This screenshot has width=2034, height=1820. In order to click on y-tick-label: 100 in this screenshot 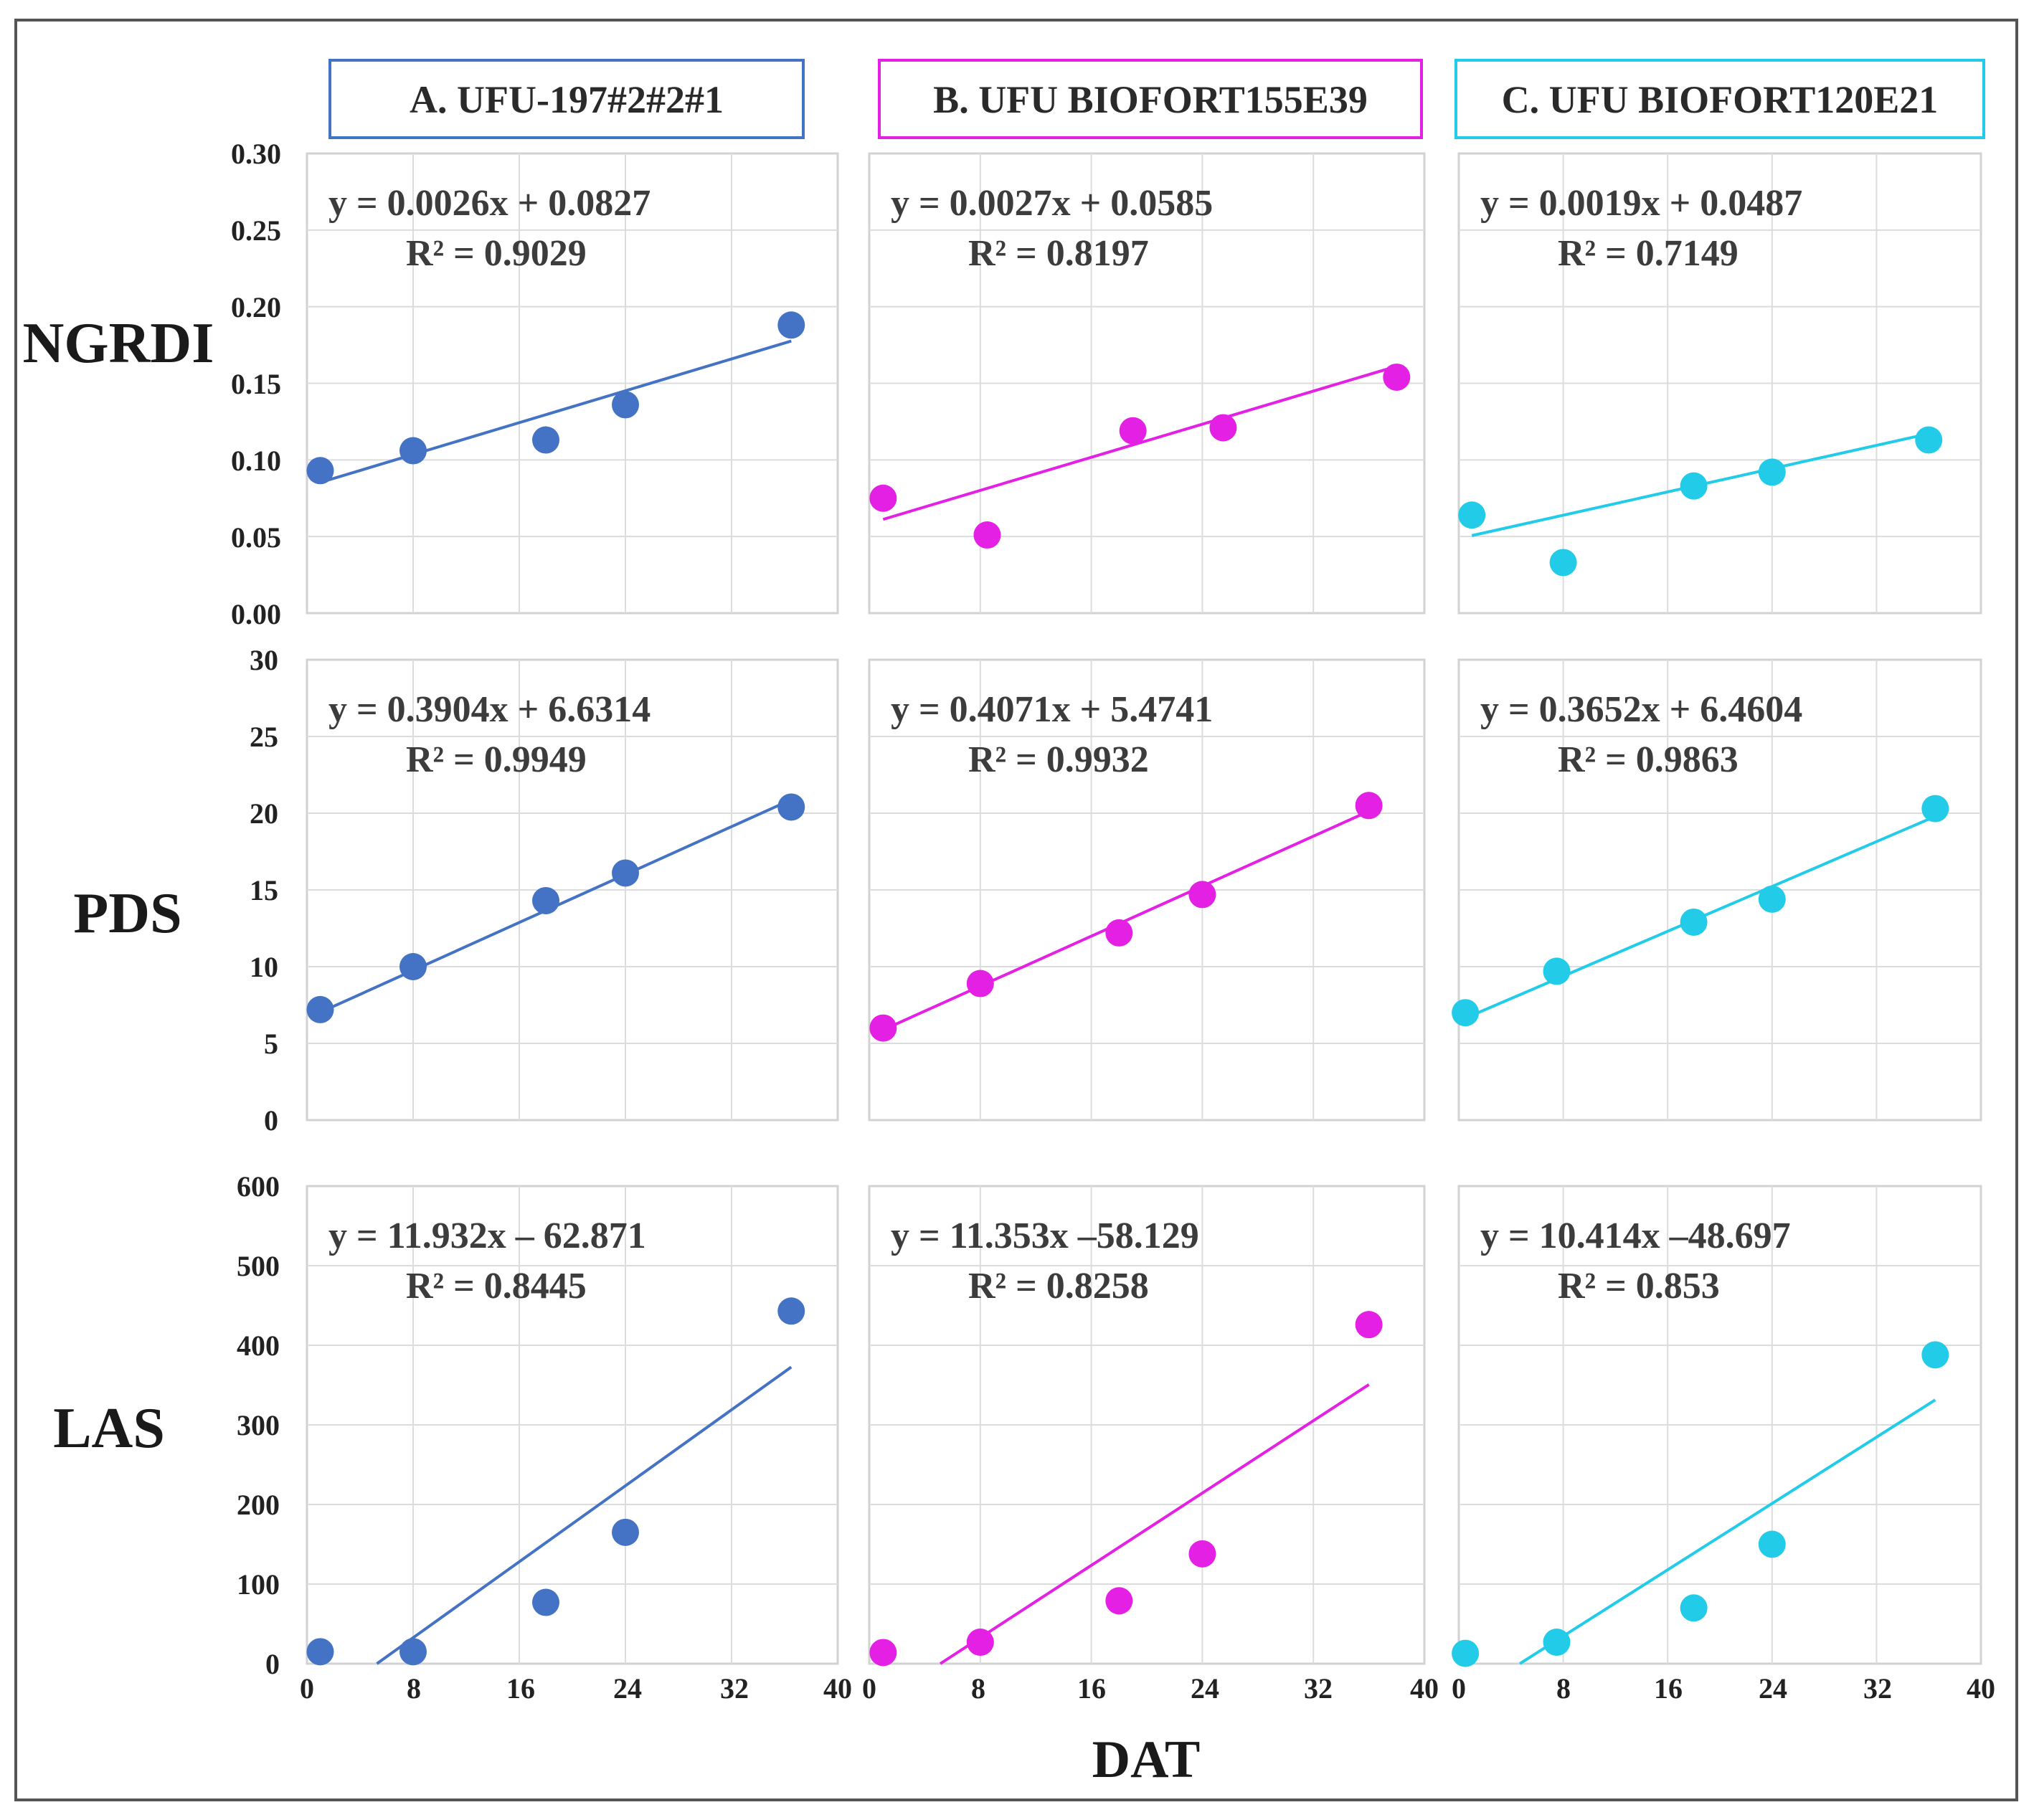, I will do `click(258, 1584)`.